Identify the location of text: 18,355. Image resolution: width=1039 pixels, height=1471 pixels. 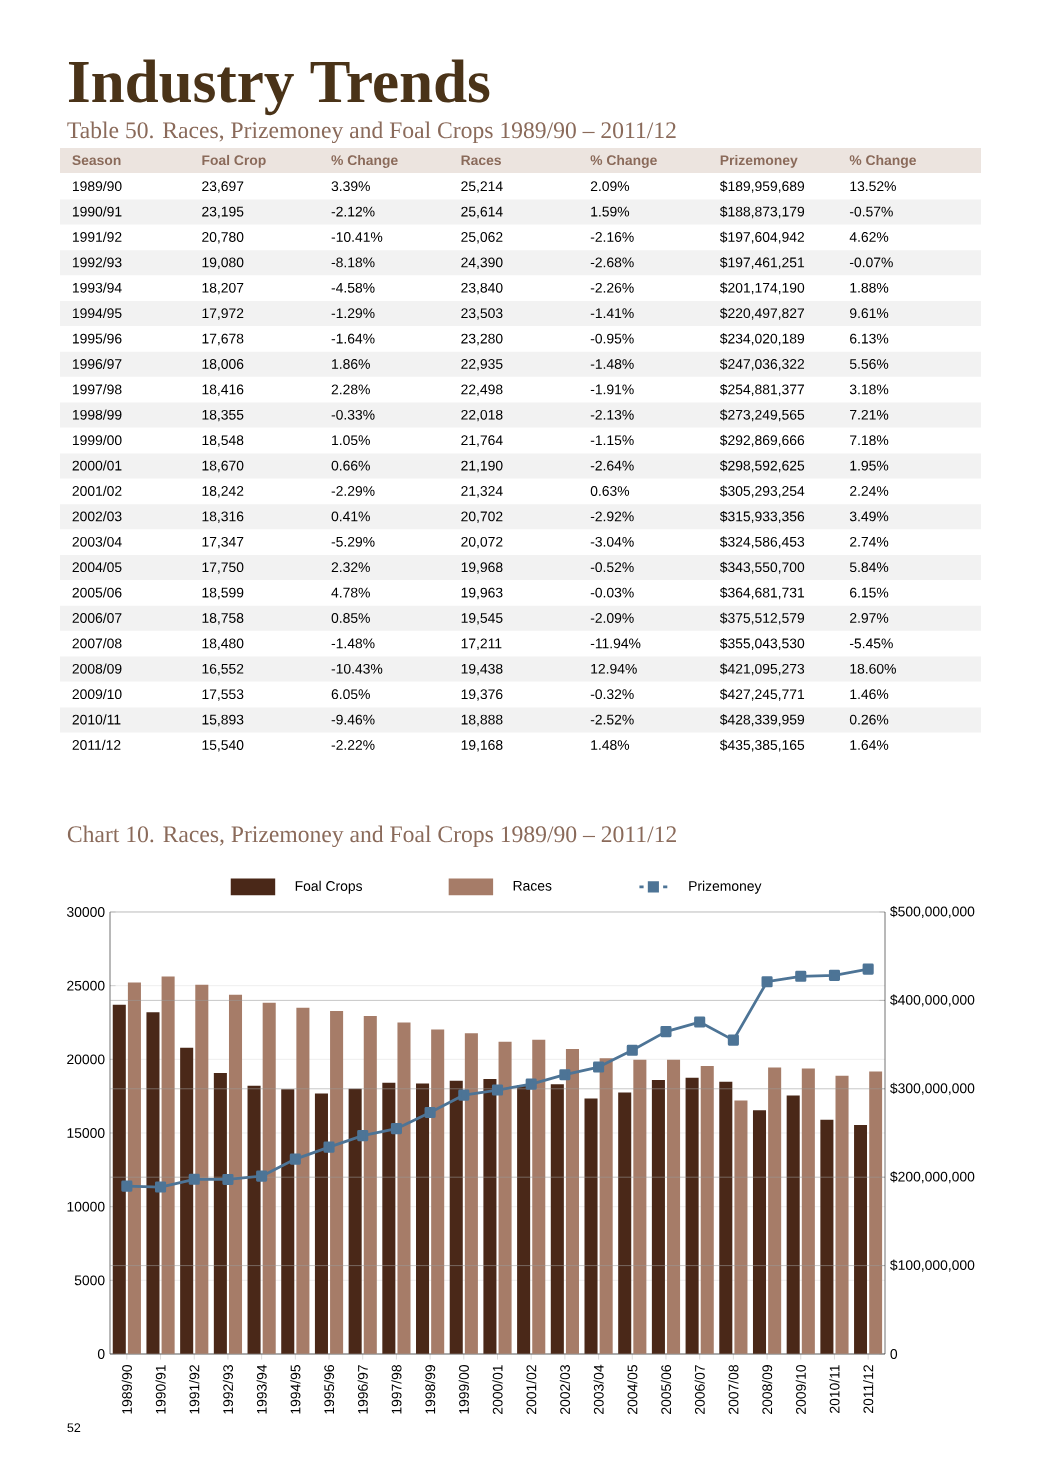
(223, 415).